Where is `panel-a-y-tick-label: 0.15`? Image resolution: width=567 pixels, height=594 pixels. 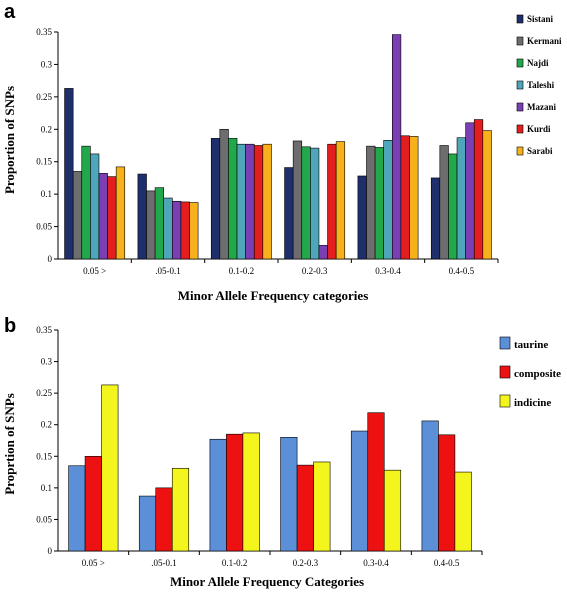
panel-a-y-tick-label: 0.15 is located at coordinates (44, 162).